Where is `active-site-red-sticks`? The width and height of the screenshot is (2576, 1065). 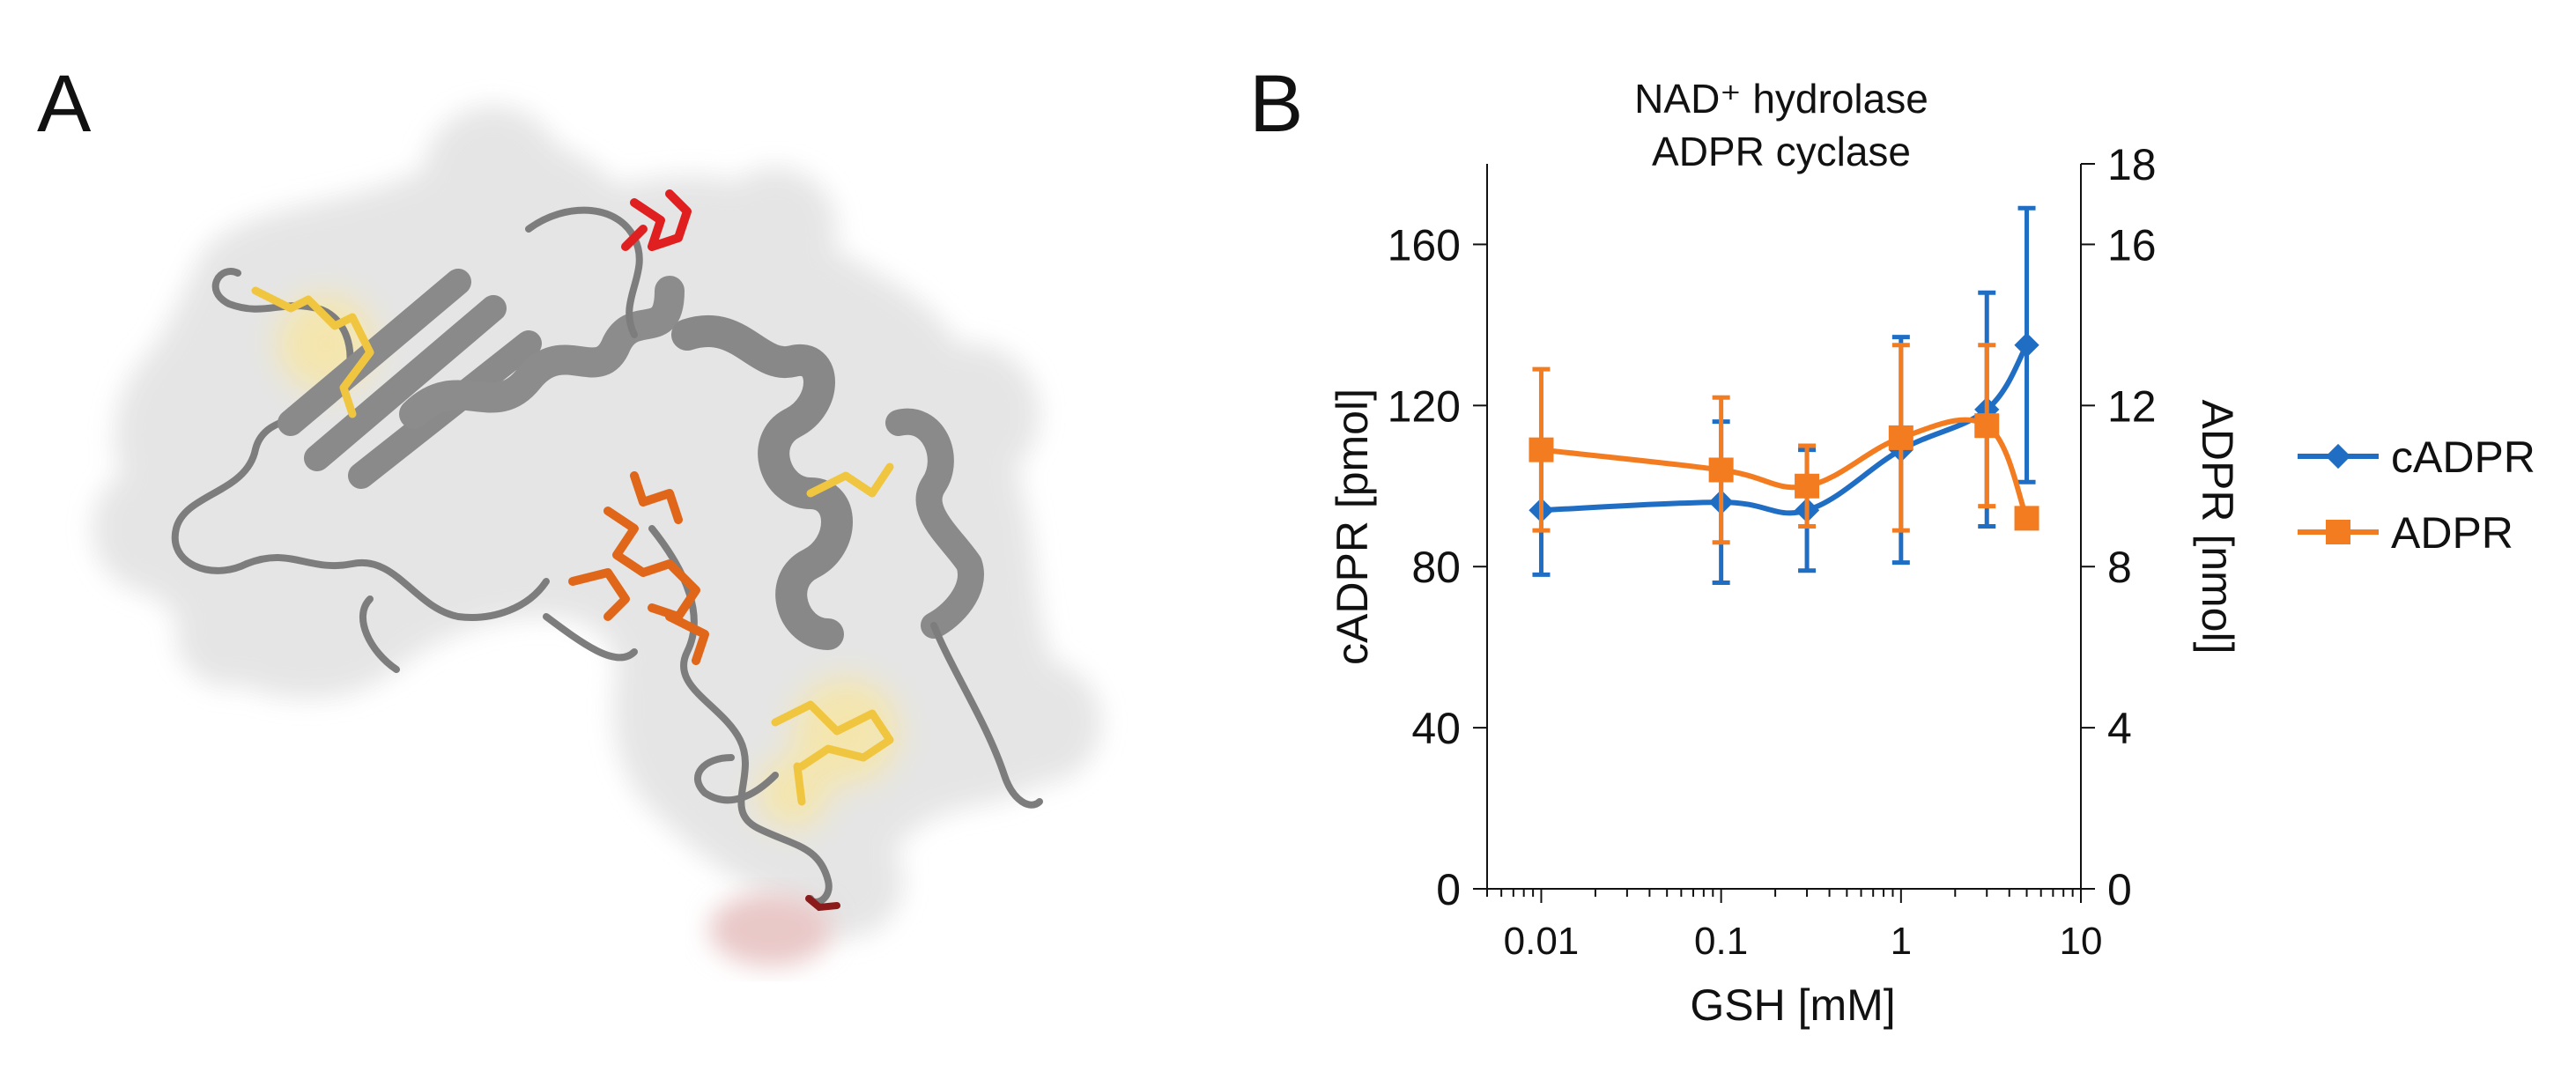
active-site-red-sticks is located at coordinates (657, 220).